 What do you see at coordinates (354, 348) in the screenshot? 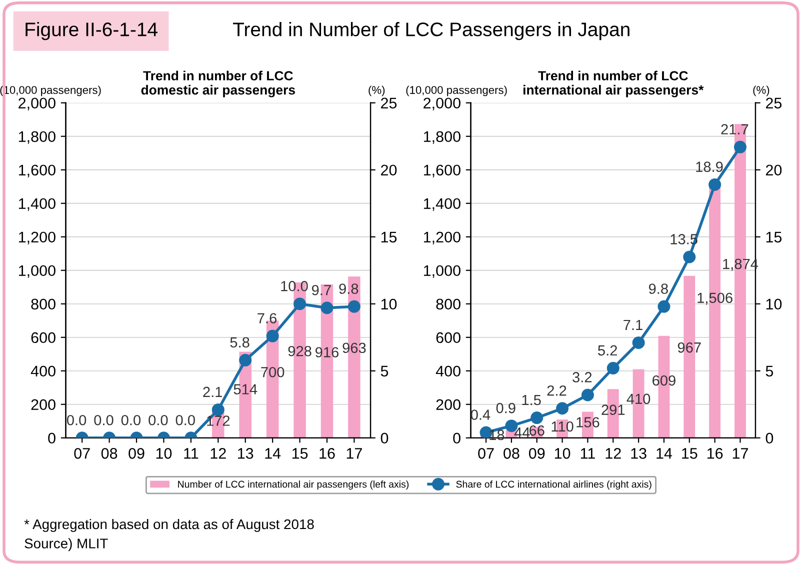
I see `data-label: 963` at bounding box center [354, 348].